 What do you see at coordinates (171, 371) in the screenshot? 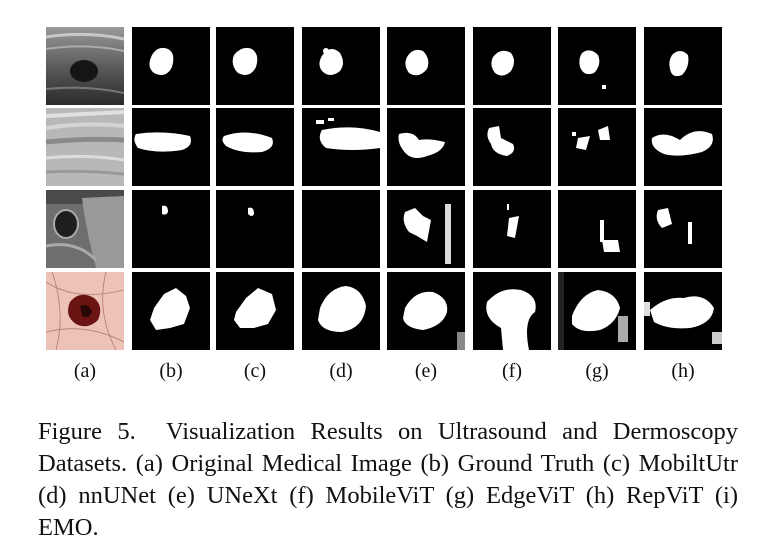
I see `column-label-b: (b)` at bounding box center [171, 371].